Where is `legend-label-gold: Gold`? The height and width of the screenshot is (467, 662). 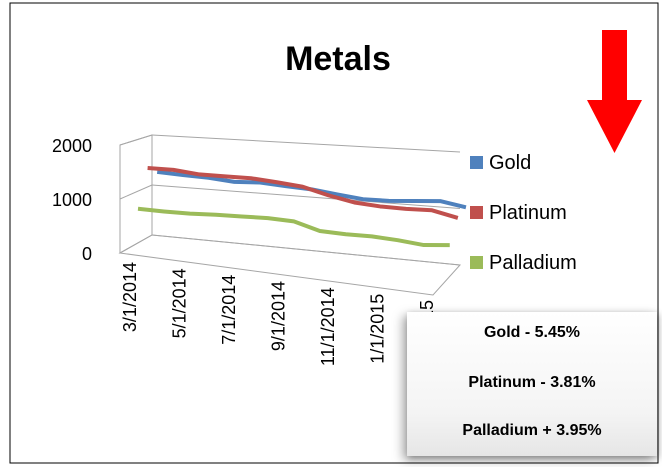
legend-label-gold: Gold is located at coordinates (510, 163).